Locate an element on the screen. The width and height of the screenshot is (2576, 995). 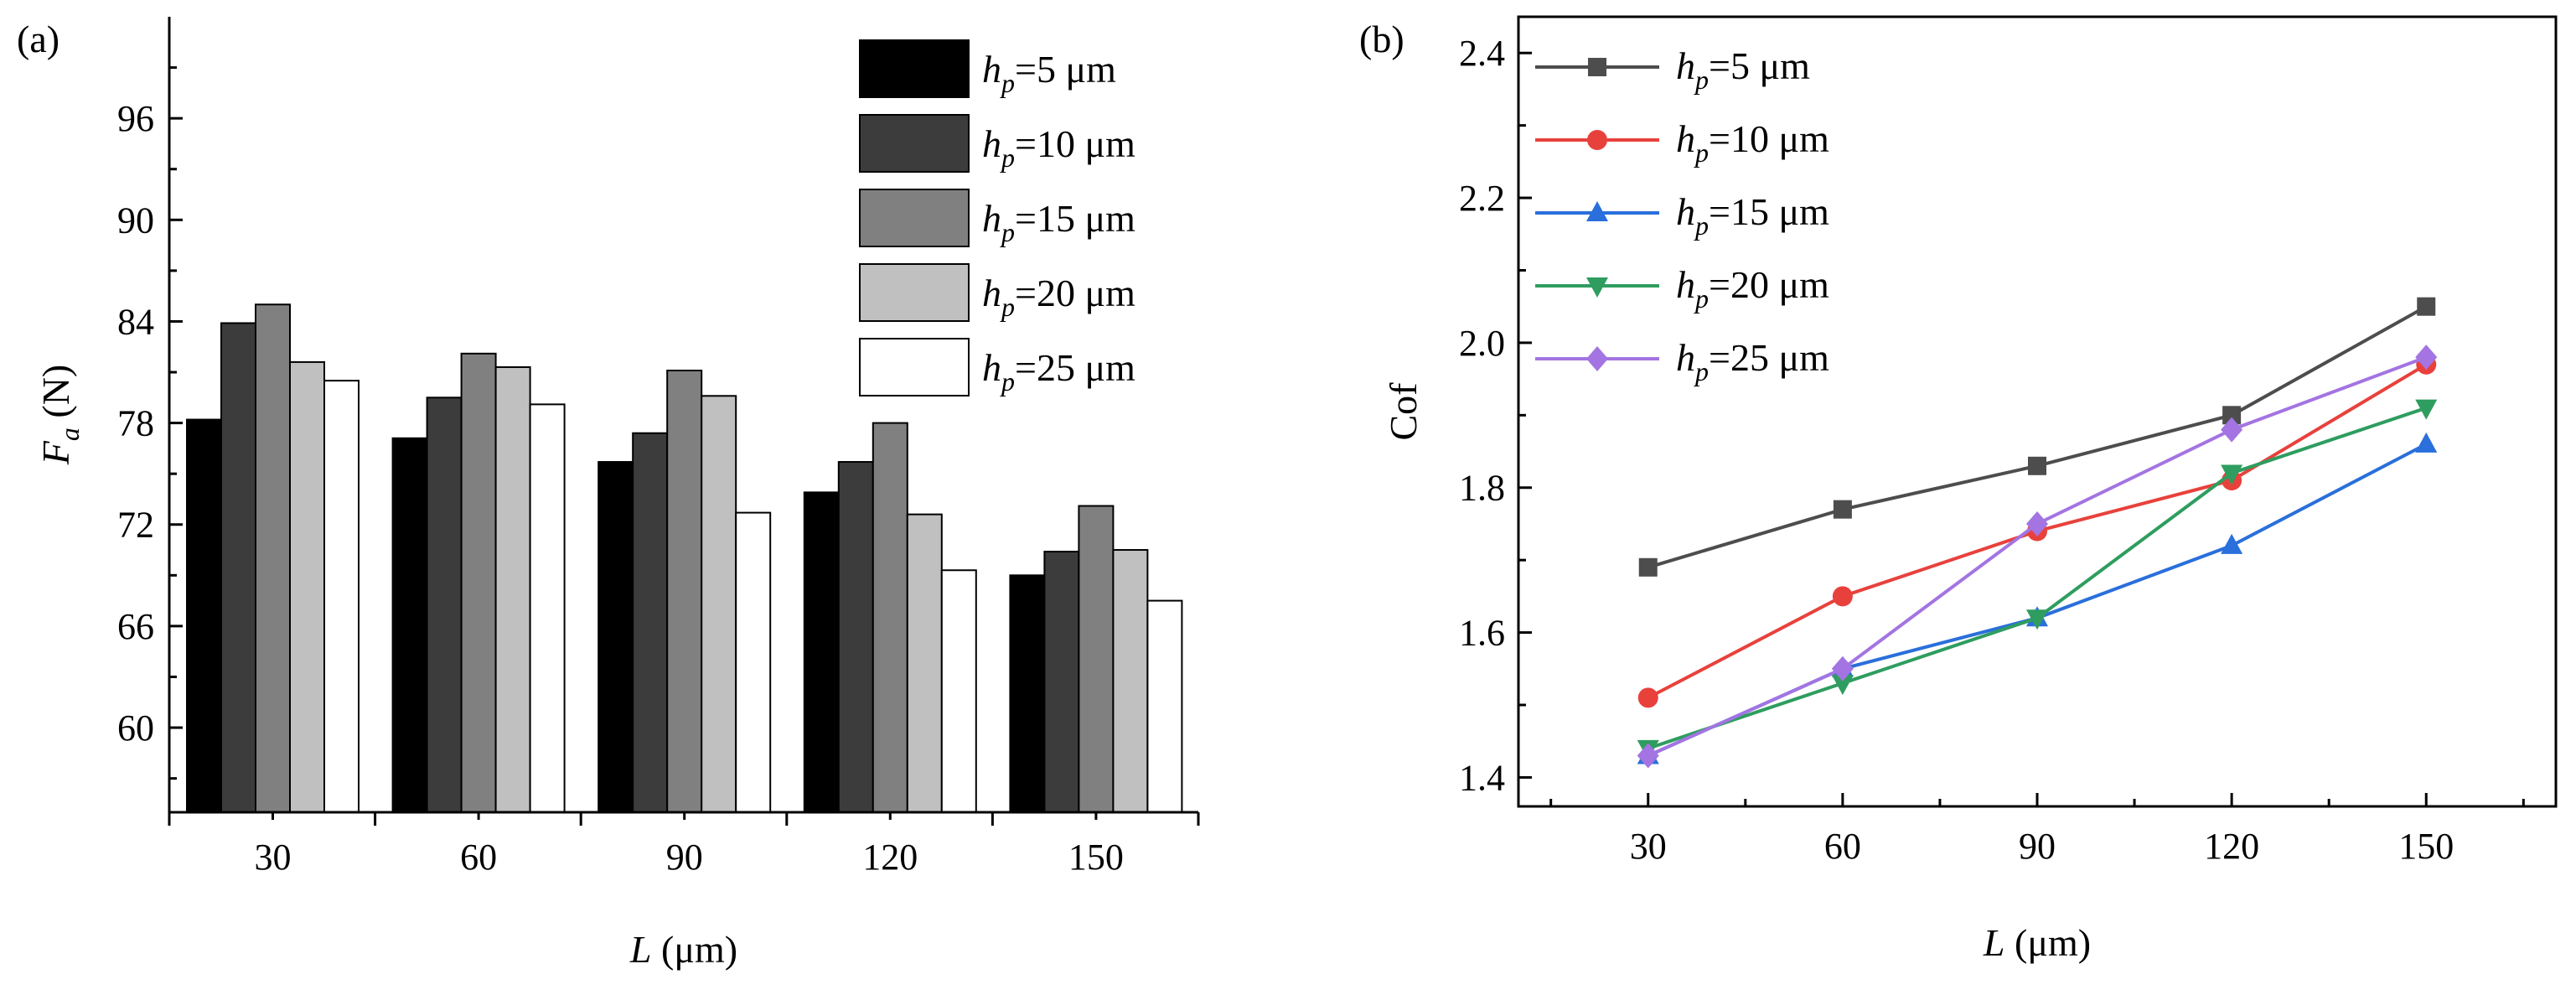
y-axis-label: Fa (N) is located at coordinates (59, 415).